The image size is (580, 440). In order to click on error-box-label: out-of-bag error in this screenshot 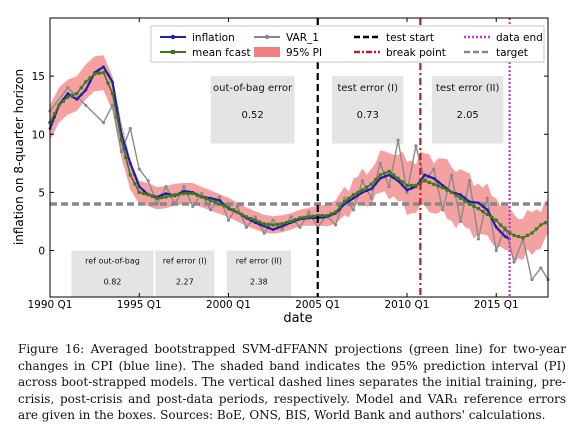, I will do `click(253, 88)`.